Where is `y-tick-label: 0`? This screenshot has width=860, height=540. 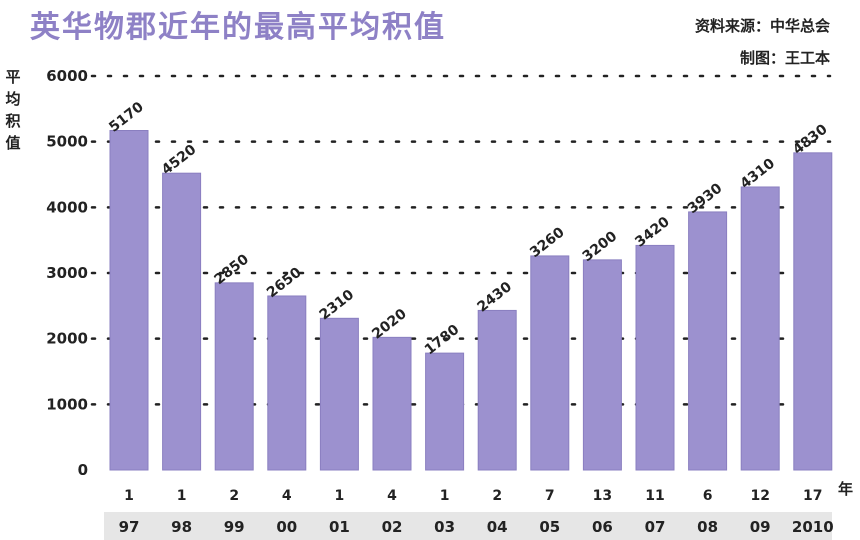 y-tick-label: 0 is located at coordinates (83, 470).